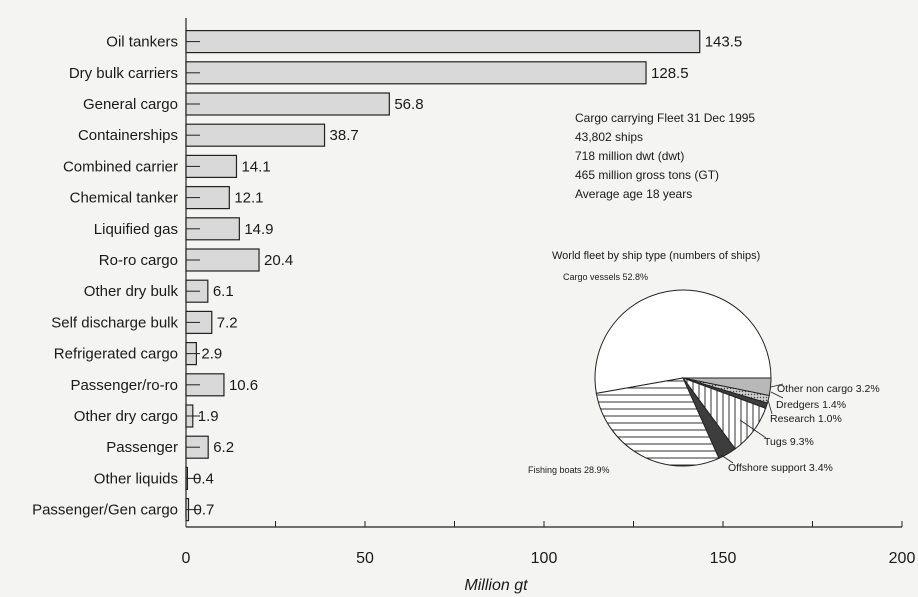 The image size is (918, 597). Describe the element at coordinates (211, 354) in the screenshot. I see `value-label: 2.9` at that location.